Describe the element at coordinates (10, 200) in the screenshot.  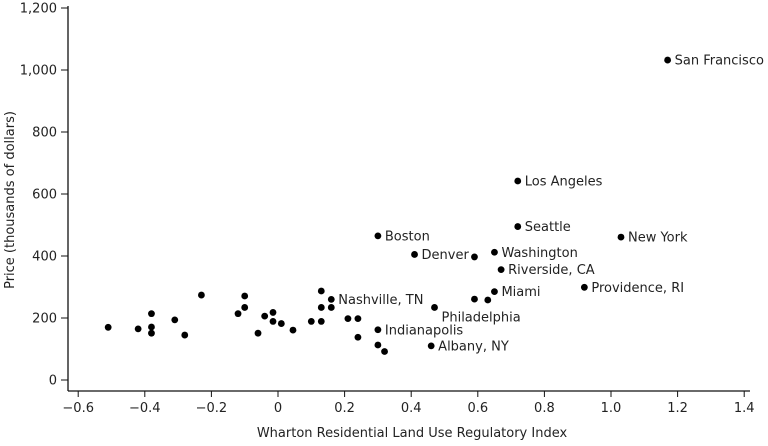
I see `y-axis-label: Price (thousands of dollars)` at that location.